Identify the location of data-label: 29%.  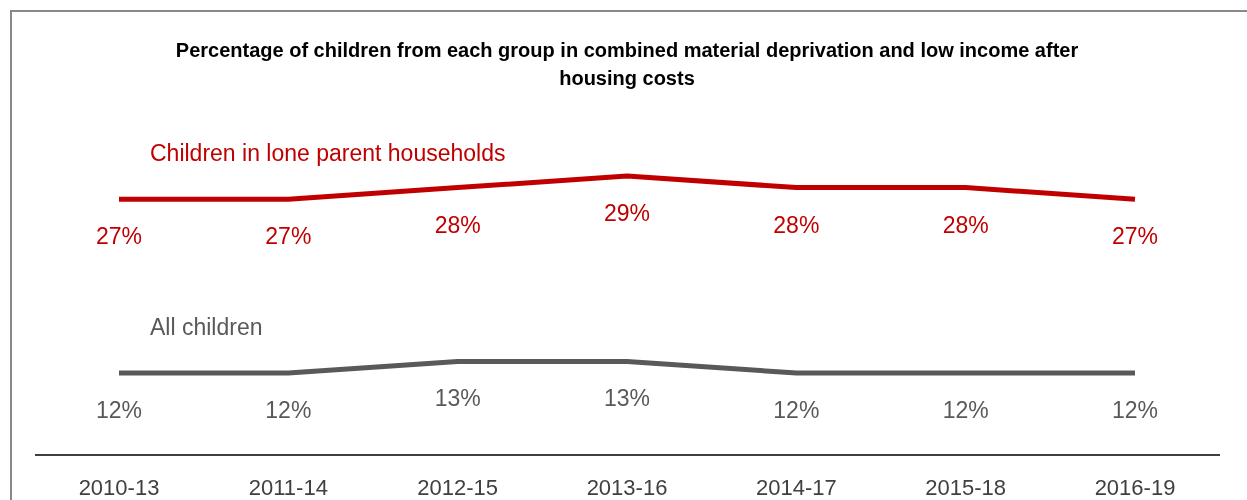
(627, 213).